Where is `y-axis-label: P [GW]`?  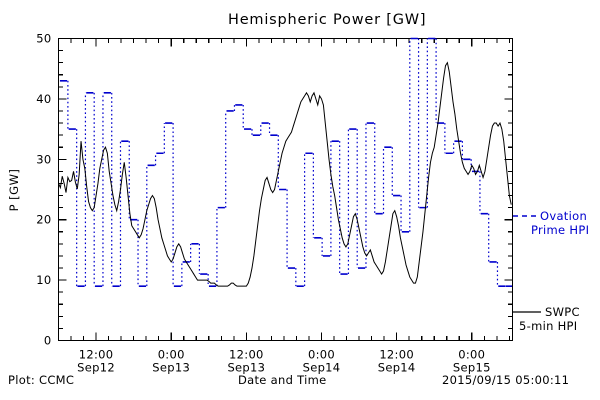
y-axis-label: P [GW] is located at coordinates (14, 190).